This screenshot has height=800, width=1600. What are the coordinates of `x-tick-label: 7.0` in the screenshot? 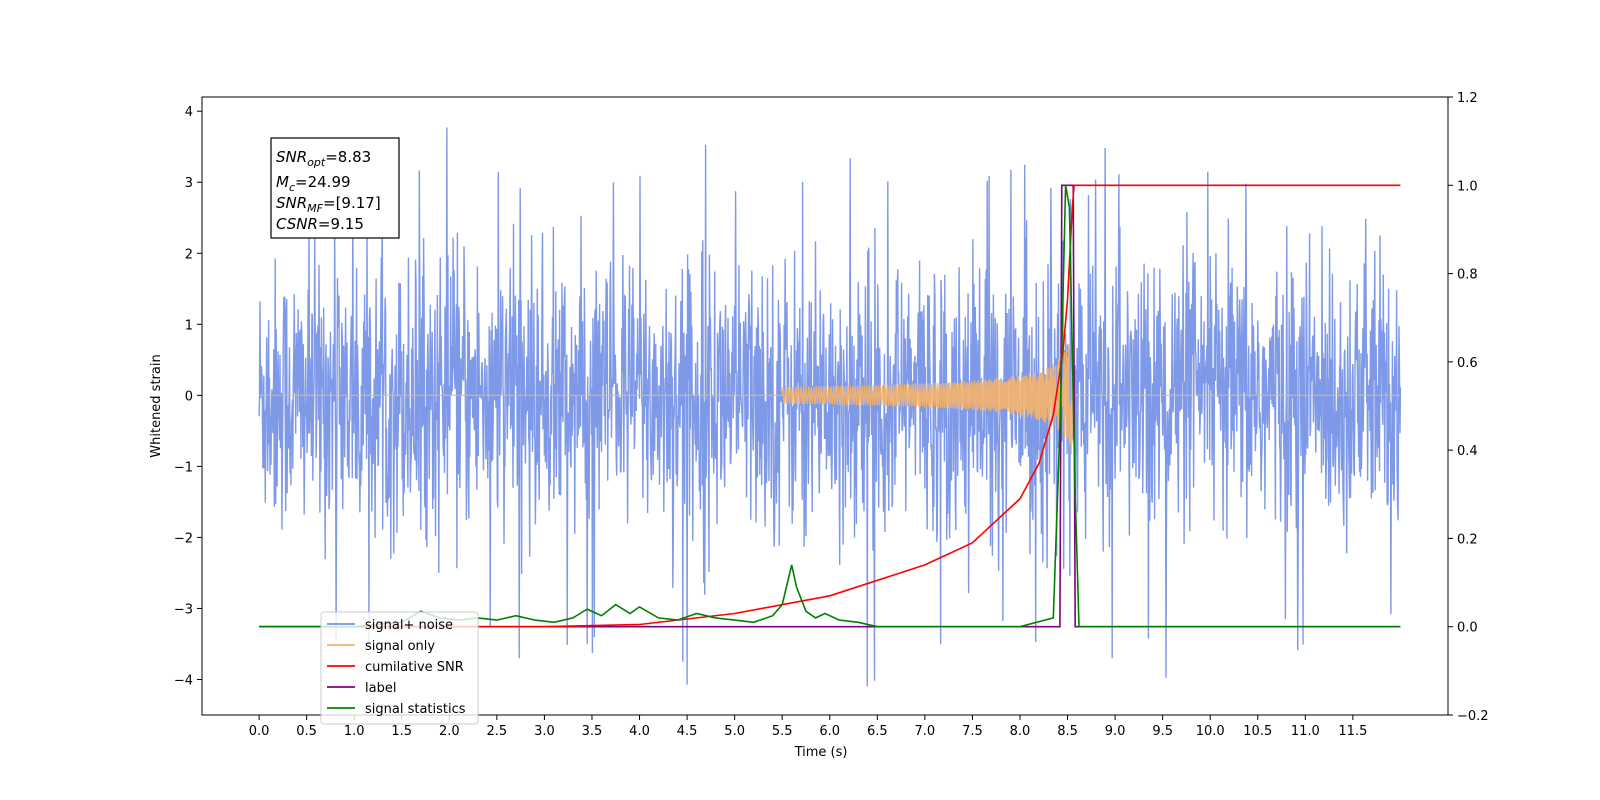 It's located at (925, 731).